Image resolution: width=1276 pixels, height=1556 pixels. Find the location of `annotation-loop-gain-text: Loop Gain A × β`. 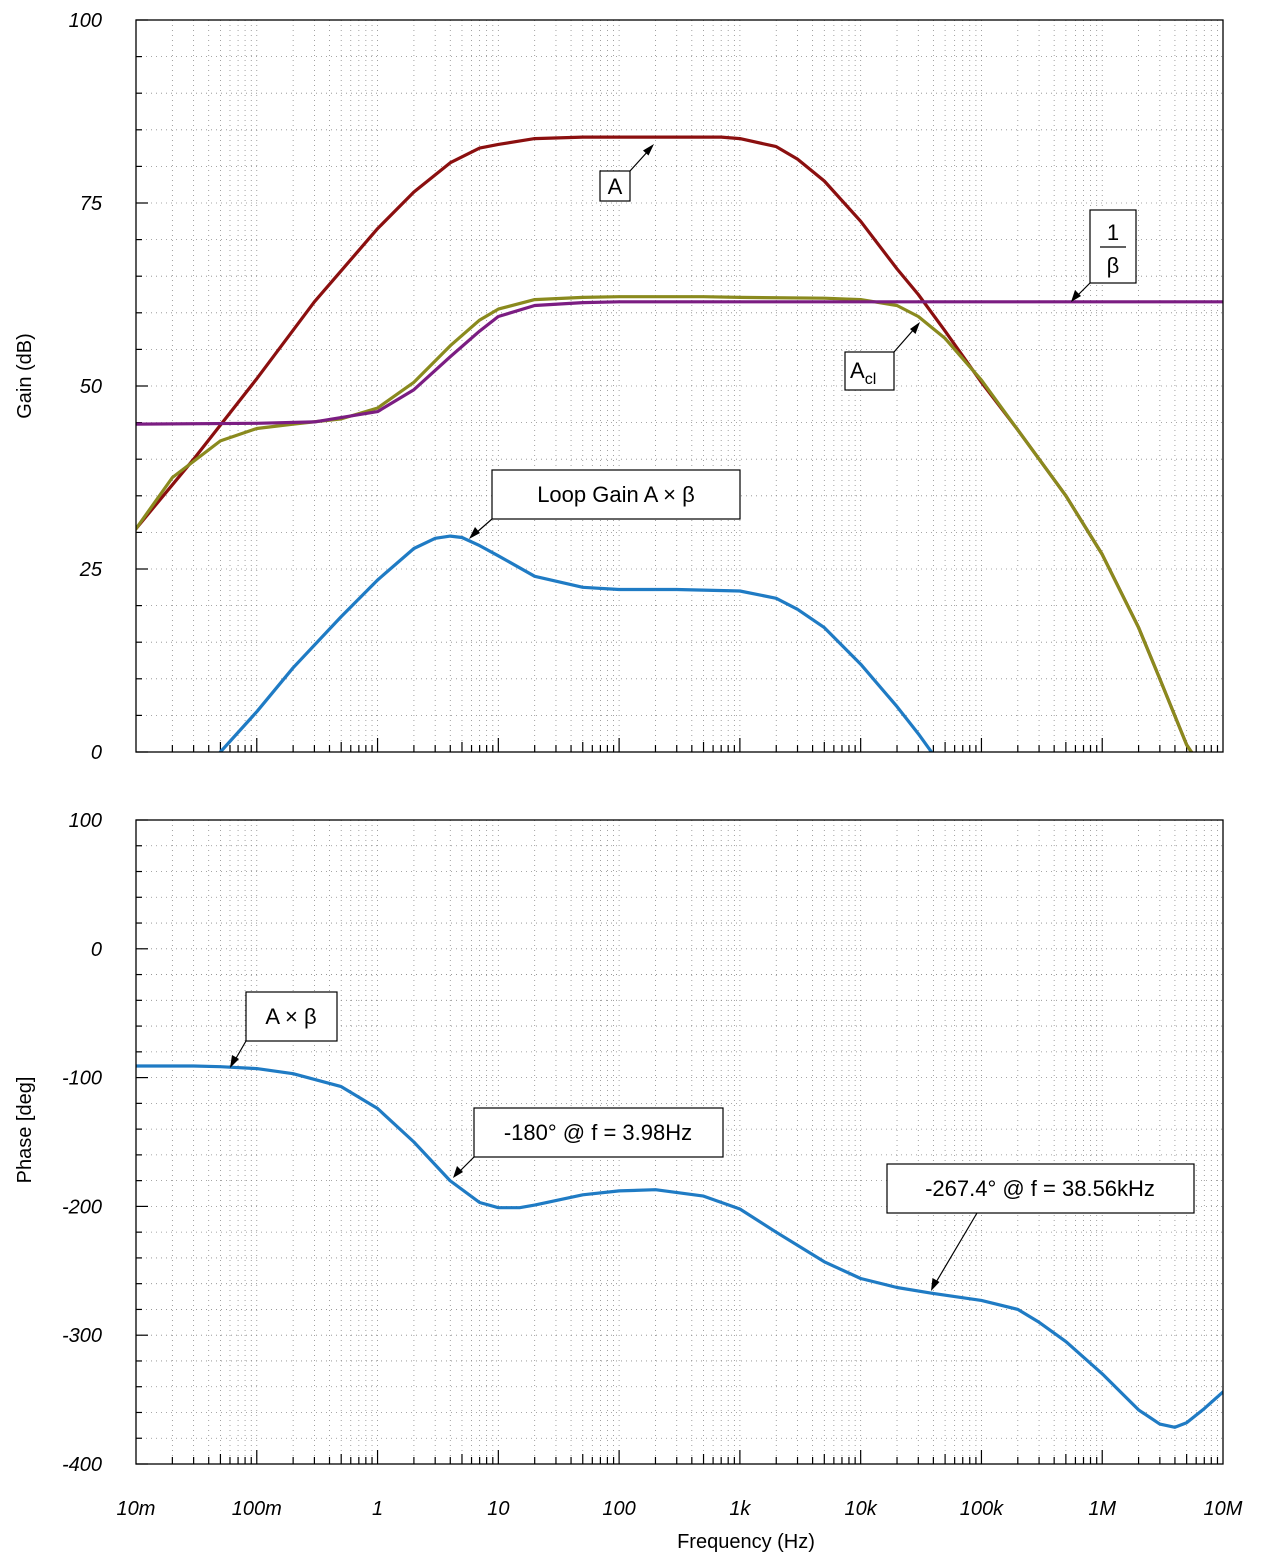

annotation-loop-gain-text: Loop Gain A × β is located at coordinates (616, 494).